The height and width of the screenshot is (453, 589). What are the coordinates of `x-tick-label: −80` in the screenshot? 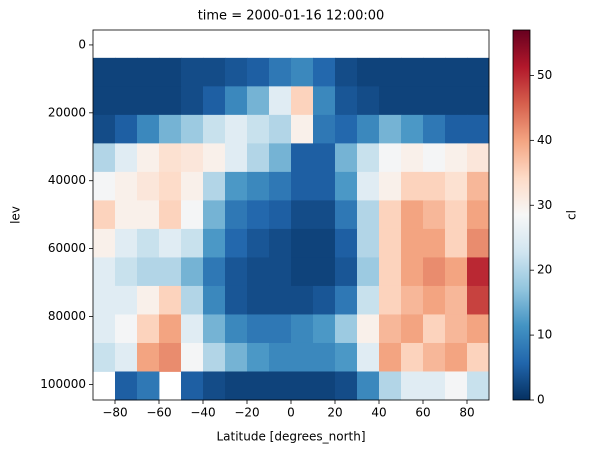 It's located at (114, 413).